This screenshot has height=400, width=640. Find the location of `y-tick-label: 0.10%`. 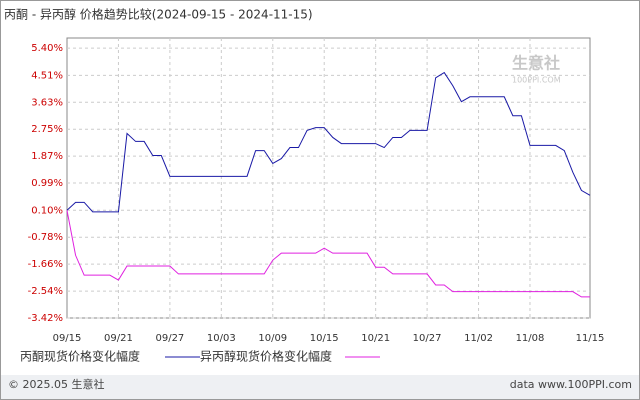

y-tick-label: 0.10% is located at coordinates (47, 210).